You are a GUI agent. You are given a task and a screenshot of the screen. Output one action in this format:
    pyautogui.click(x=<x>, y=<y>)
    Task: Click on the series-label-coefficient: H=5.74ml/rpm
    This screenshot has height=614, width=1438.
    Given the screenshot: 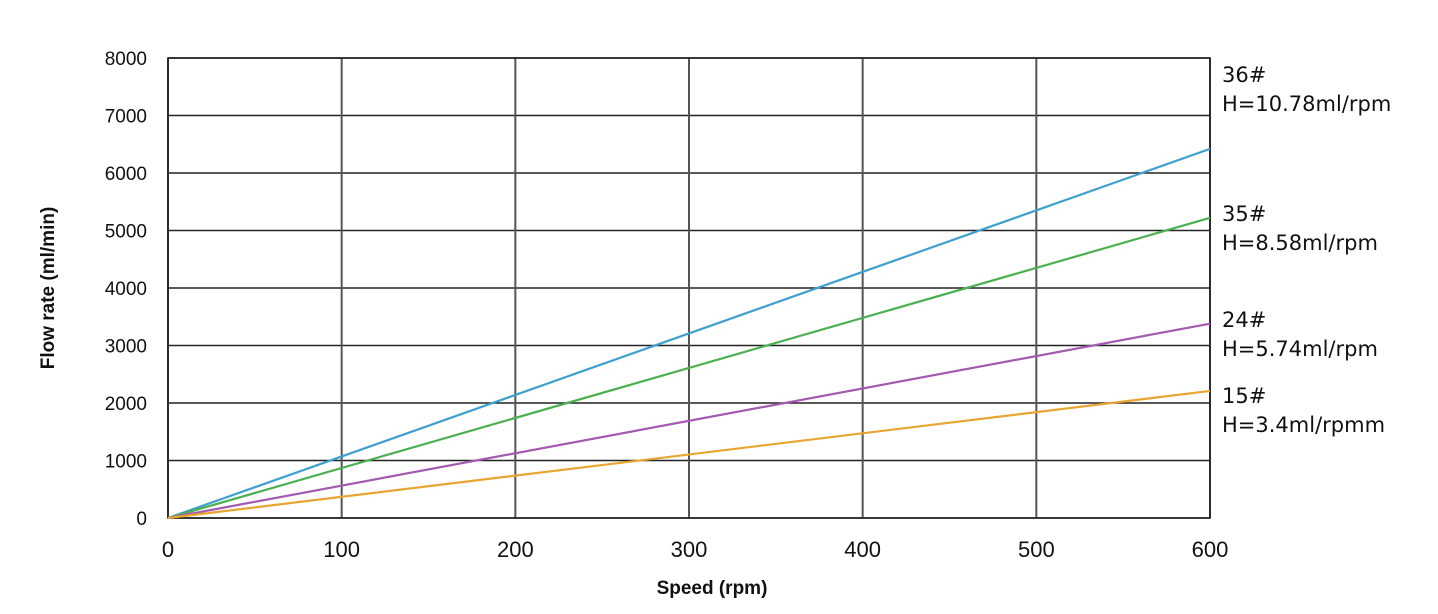 What is the action you would take?
    pyautogui.click(x=1300, y=349)
    